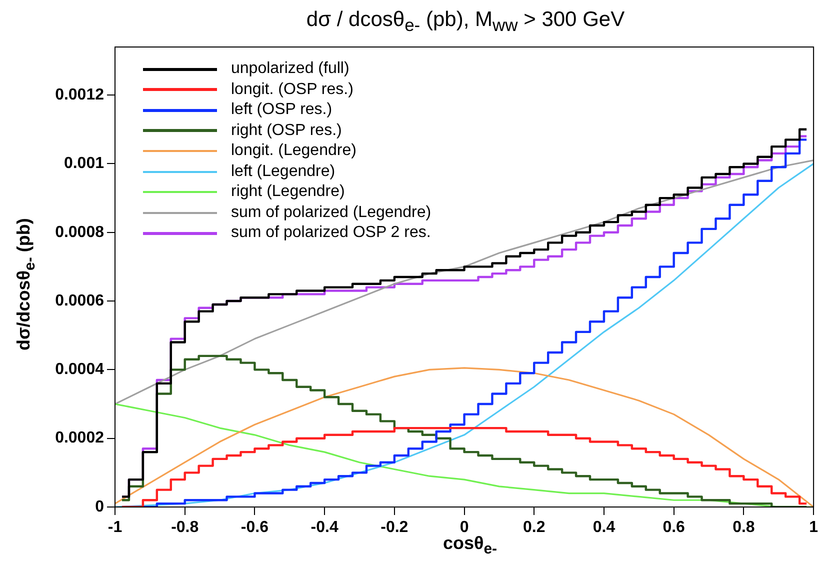 The width and height of the screenshot is (821, 565). I want to click on x-tick-label: -1, so click(115, 527).